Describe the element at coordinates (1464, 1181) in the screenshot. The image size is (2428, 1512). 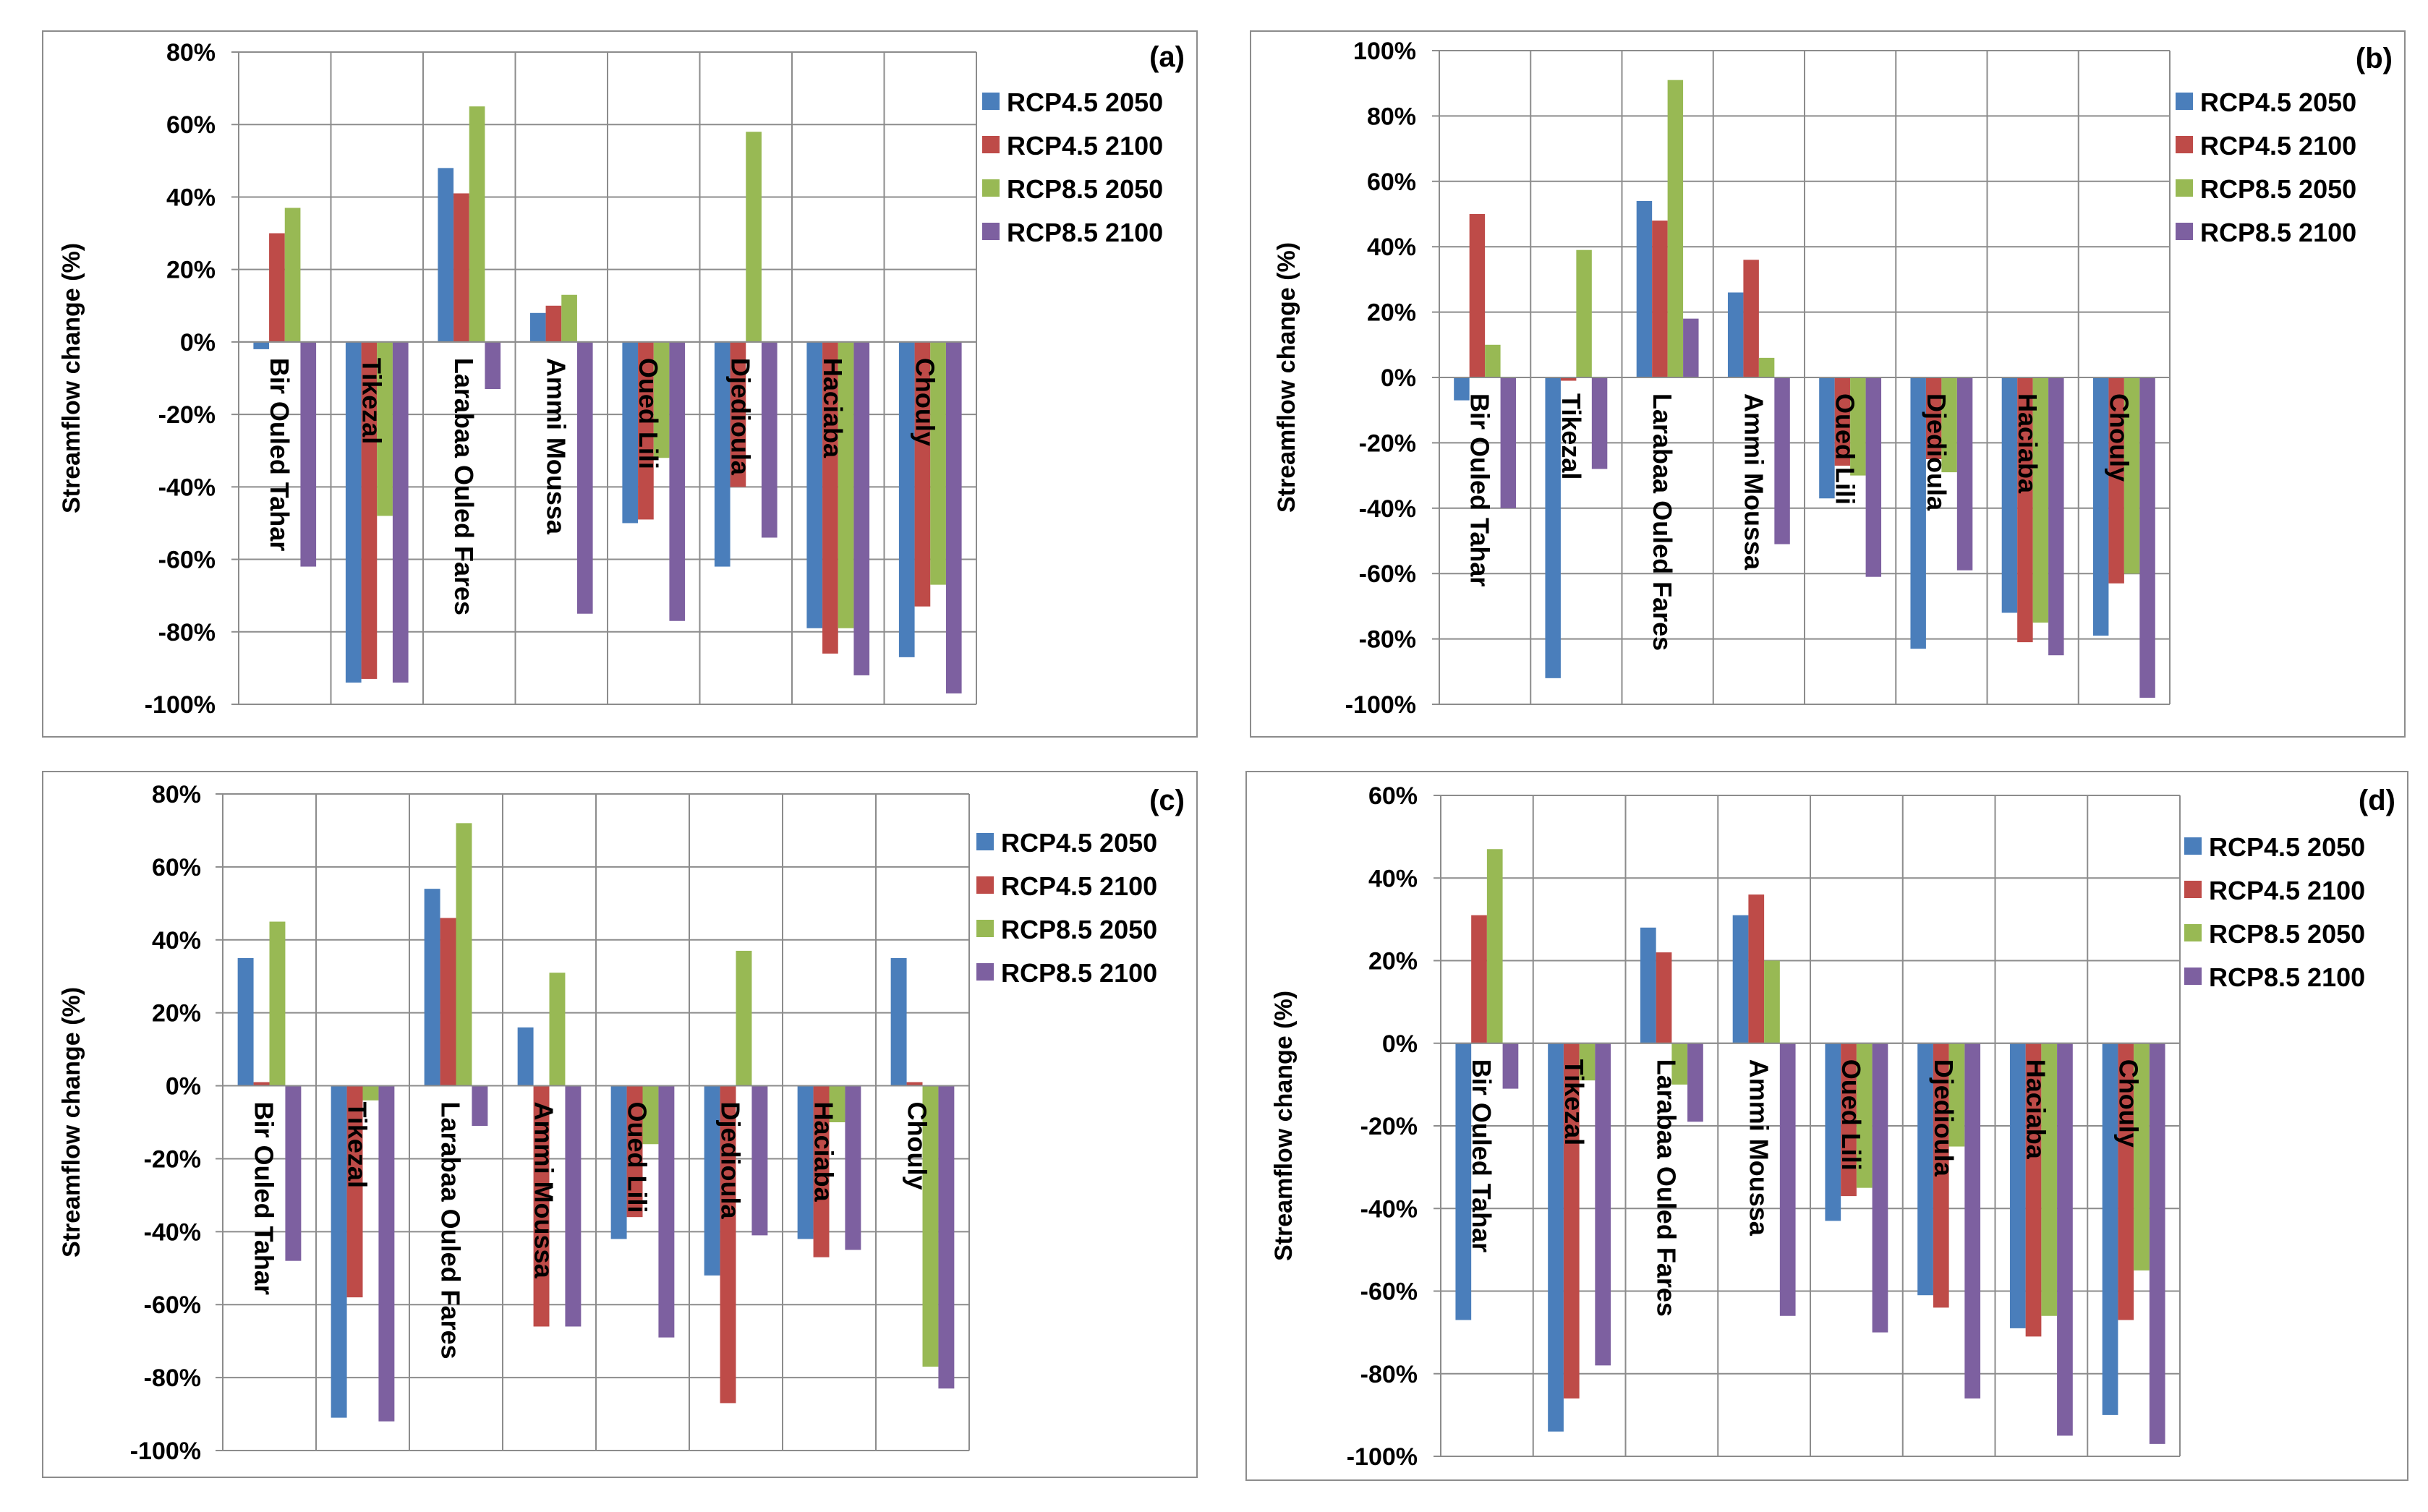
I see `bar-rcp4-5-2050-bir-ouled-tahar` at that location.